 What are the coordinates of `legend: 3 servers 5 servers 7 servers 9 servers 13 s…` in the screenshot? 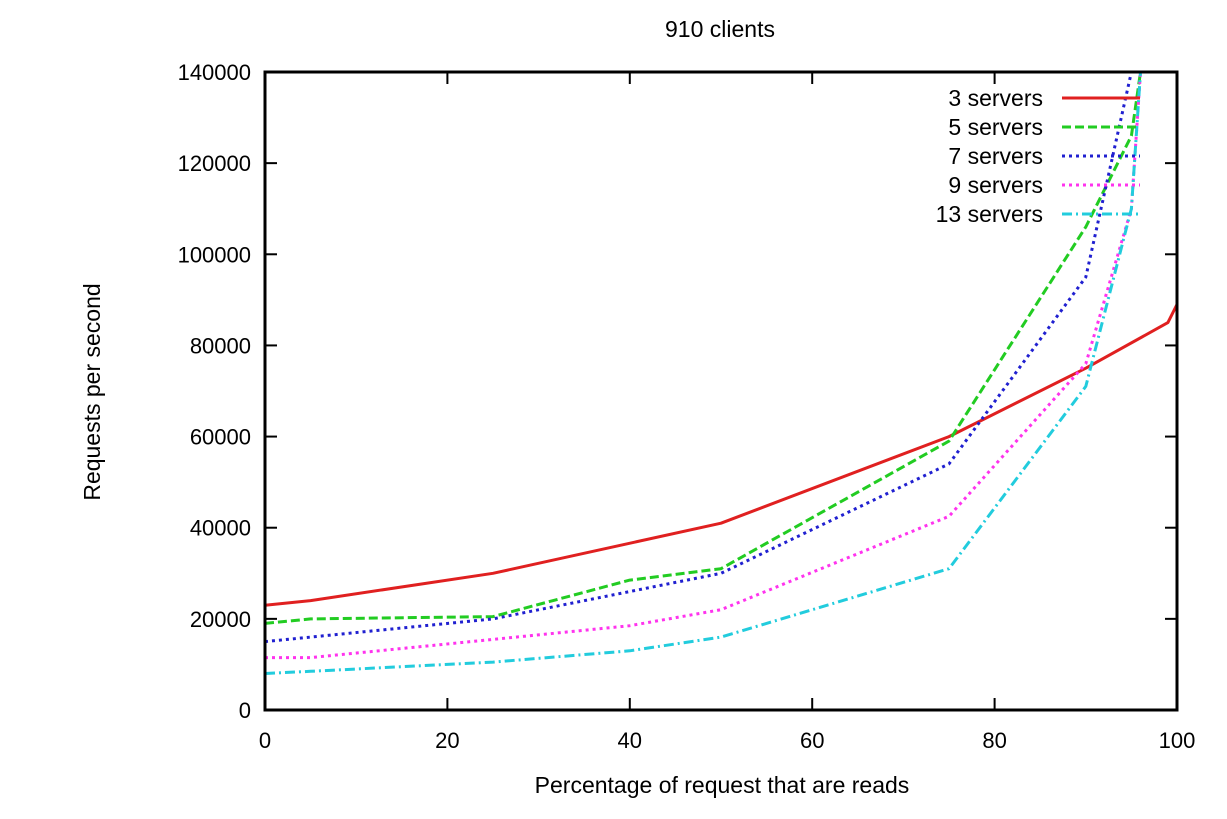 It's located at (1038, 156).